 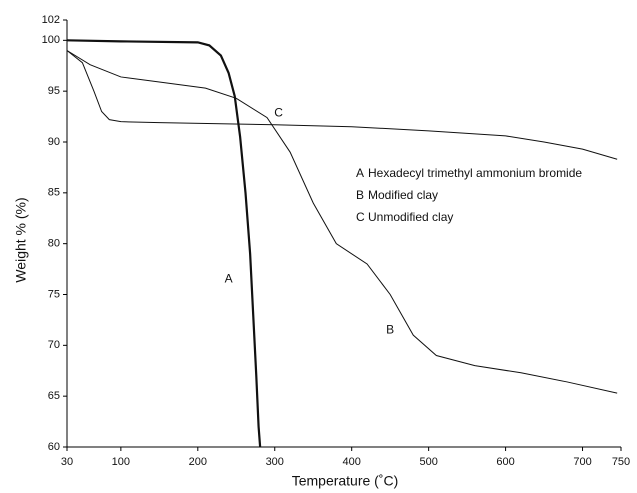 What do you see at coordinates (345, 481) in the screenshot?
I see `x-axis-label: Temperature (˚C)` at bounding box center [345, 481].